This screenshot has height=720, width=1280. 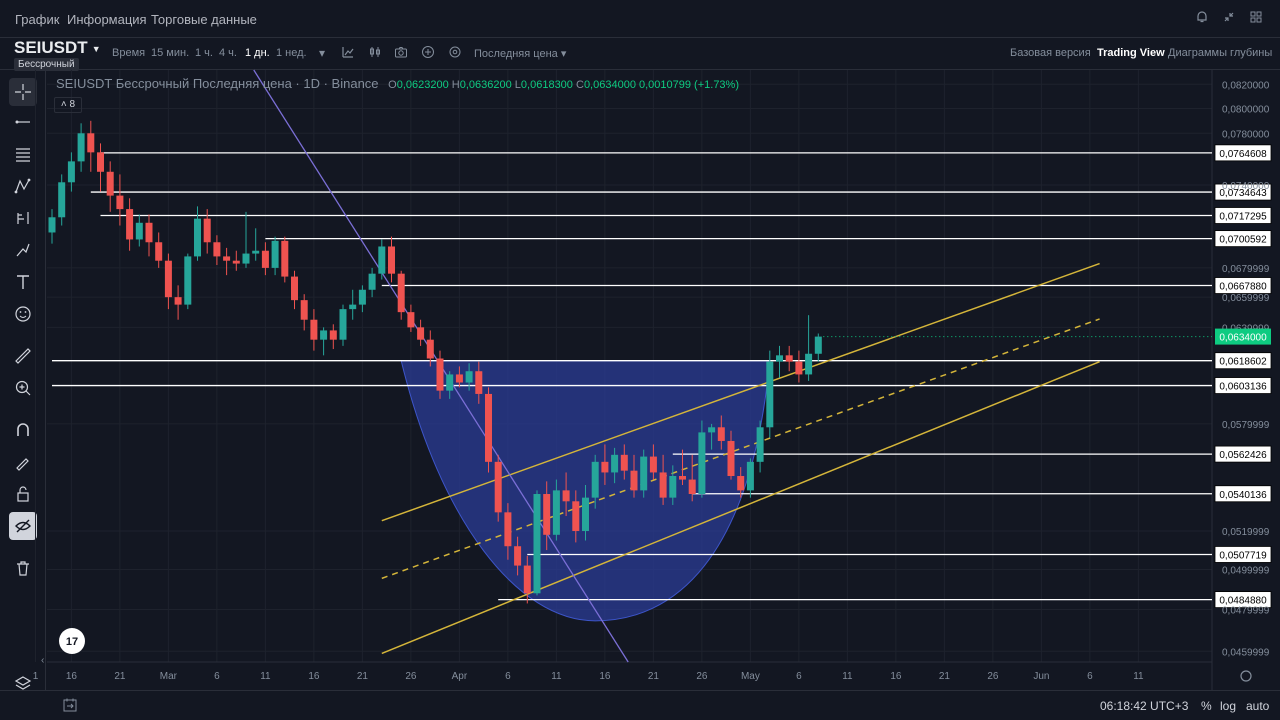 I want to click on tab-chart: График, so click(x=37, y=19).